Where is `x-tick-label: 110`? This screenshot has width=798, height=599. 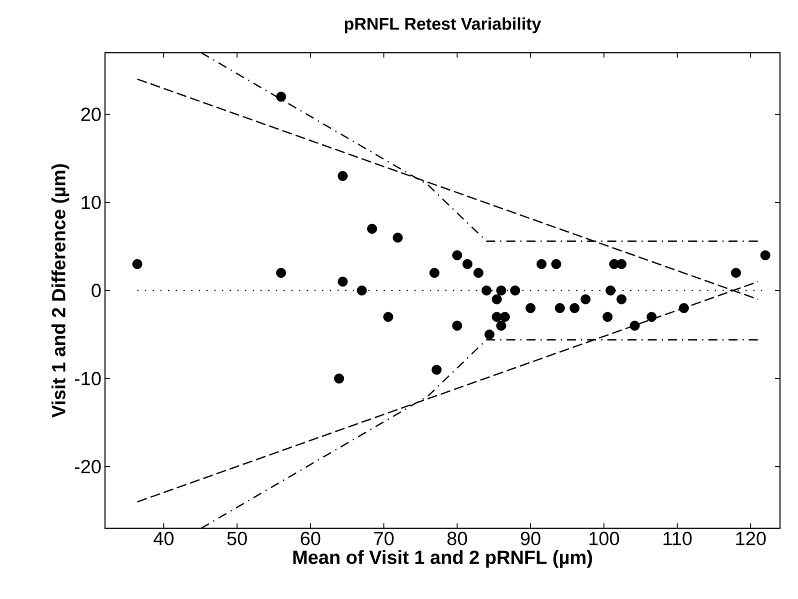
x-tick-label: 110 is located at coordinates (678, 539).